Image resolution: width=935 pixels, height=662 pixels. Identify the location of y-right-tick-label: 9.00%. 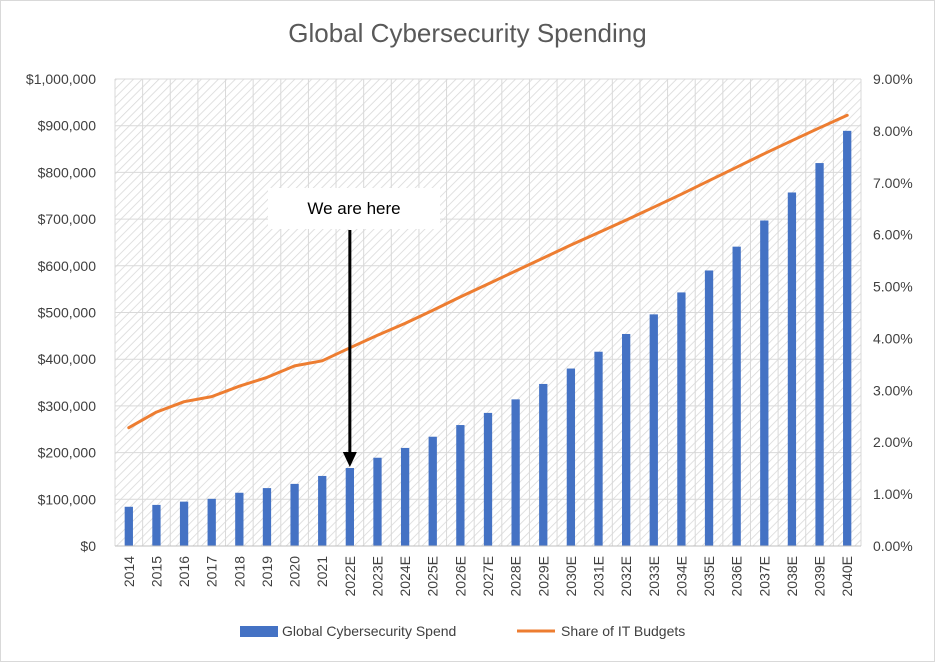
(893, 79).